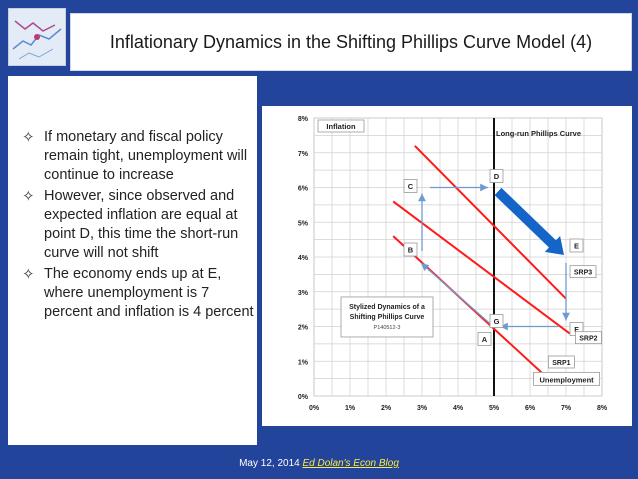 This screenshot has width=638, height=479. Describe the element at coordinates (303, 258) in the screenshot. I see `y-tick-label: 4%` at that location.